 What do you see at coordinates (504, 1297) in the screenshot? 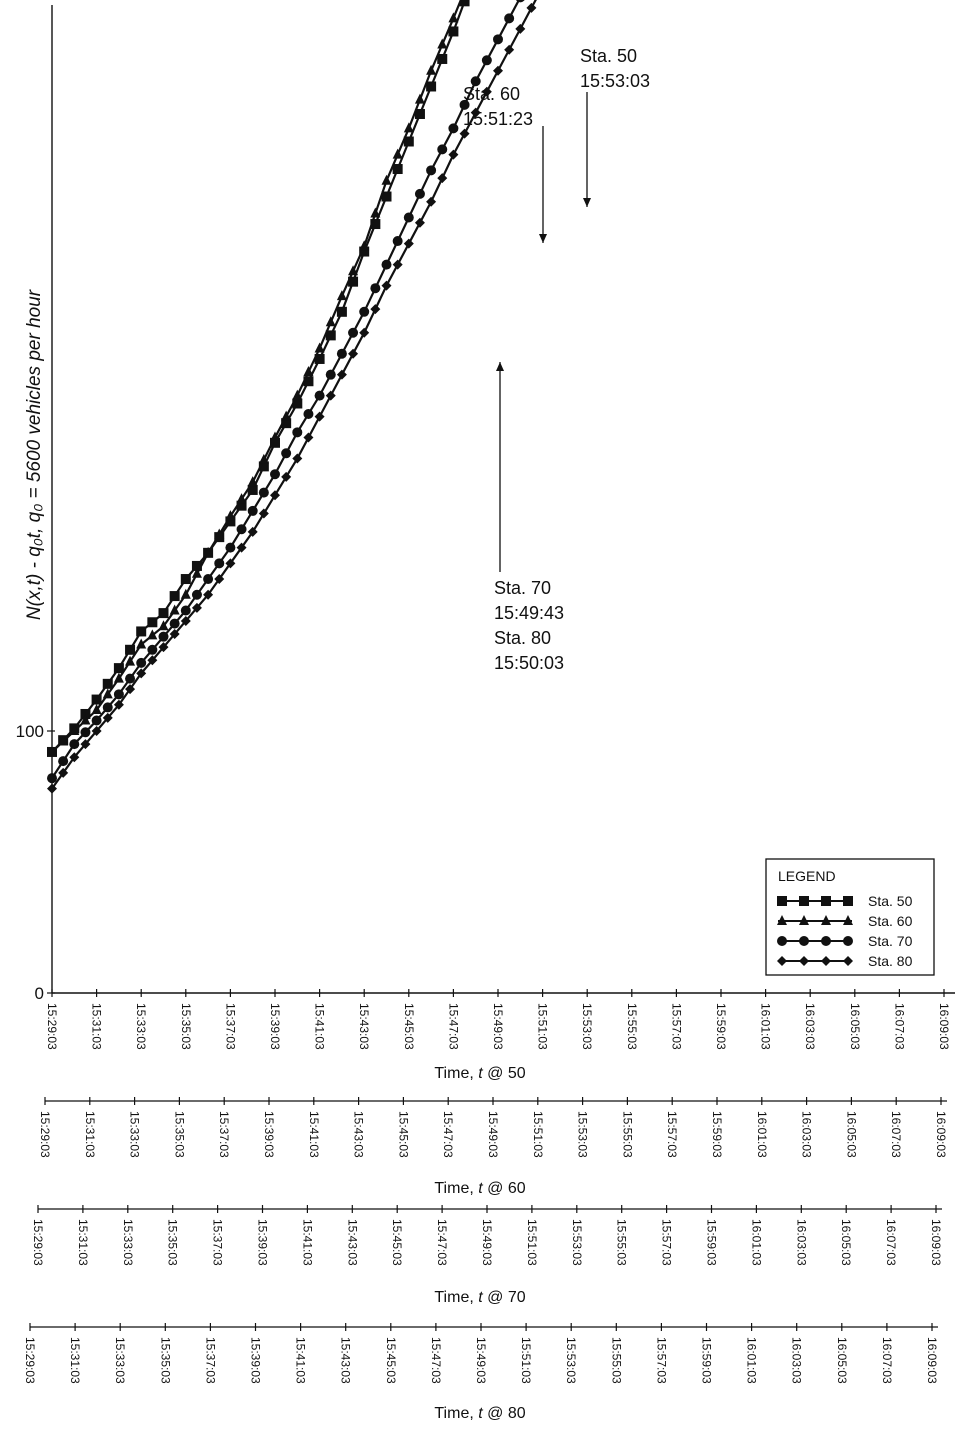
I see `axis-title-suffix: @ 70` at bounding box center [504, 1297].